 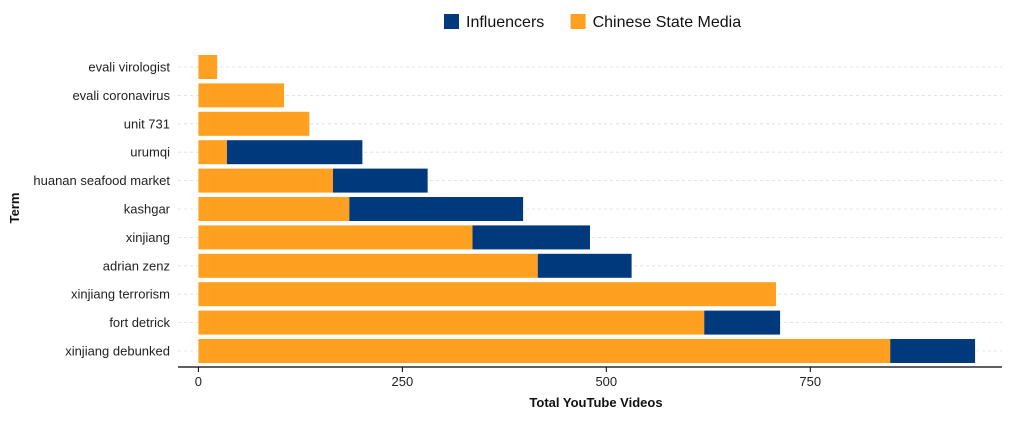 I want to click on y-tick-label: fort detrick, so click(x=139, y=322).